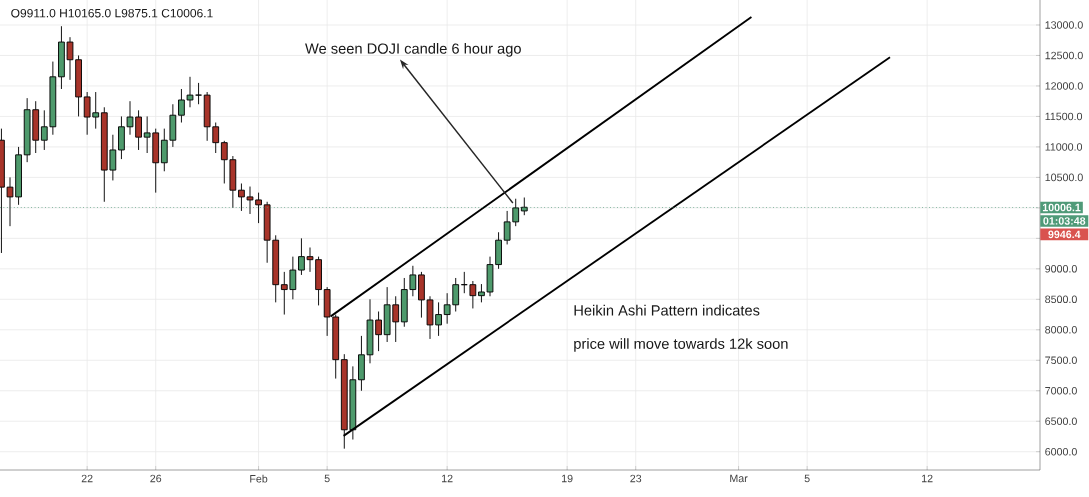 This screenshot has width=1089, height=497. Describe the element at coordinates (1064, 177) in the screenshot. I see `y-tick-label: 10500.0` at that location.